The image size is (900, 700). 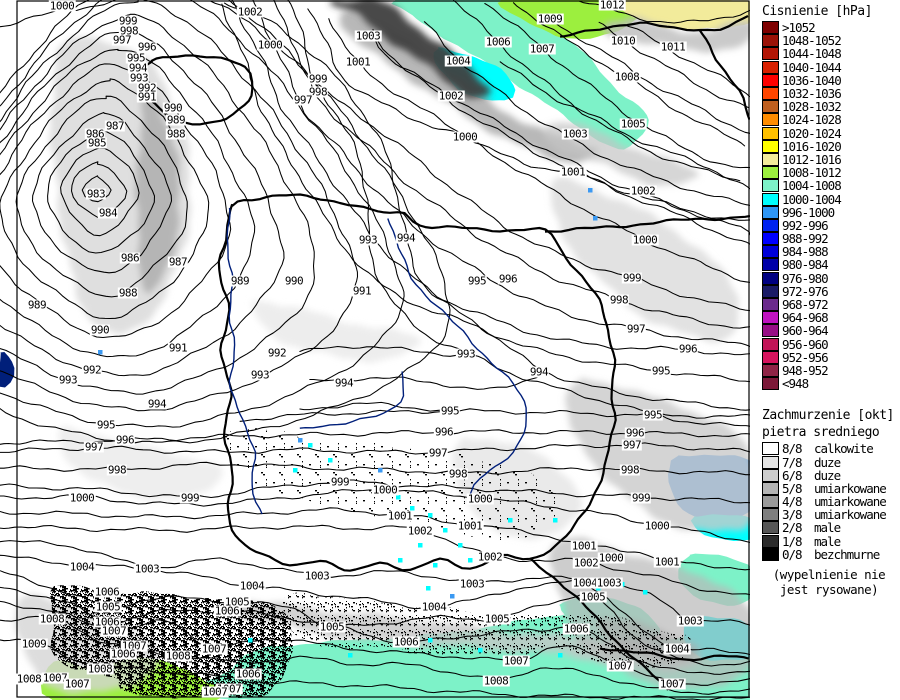 What do you see at coordinates (844, 449) in the screenshot?
I see `cloud-amount-label: calkowite` at bounding box center [844, 449].